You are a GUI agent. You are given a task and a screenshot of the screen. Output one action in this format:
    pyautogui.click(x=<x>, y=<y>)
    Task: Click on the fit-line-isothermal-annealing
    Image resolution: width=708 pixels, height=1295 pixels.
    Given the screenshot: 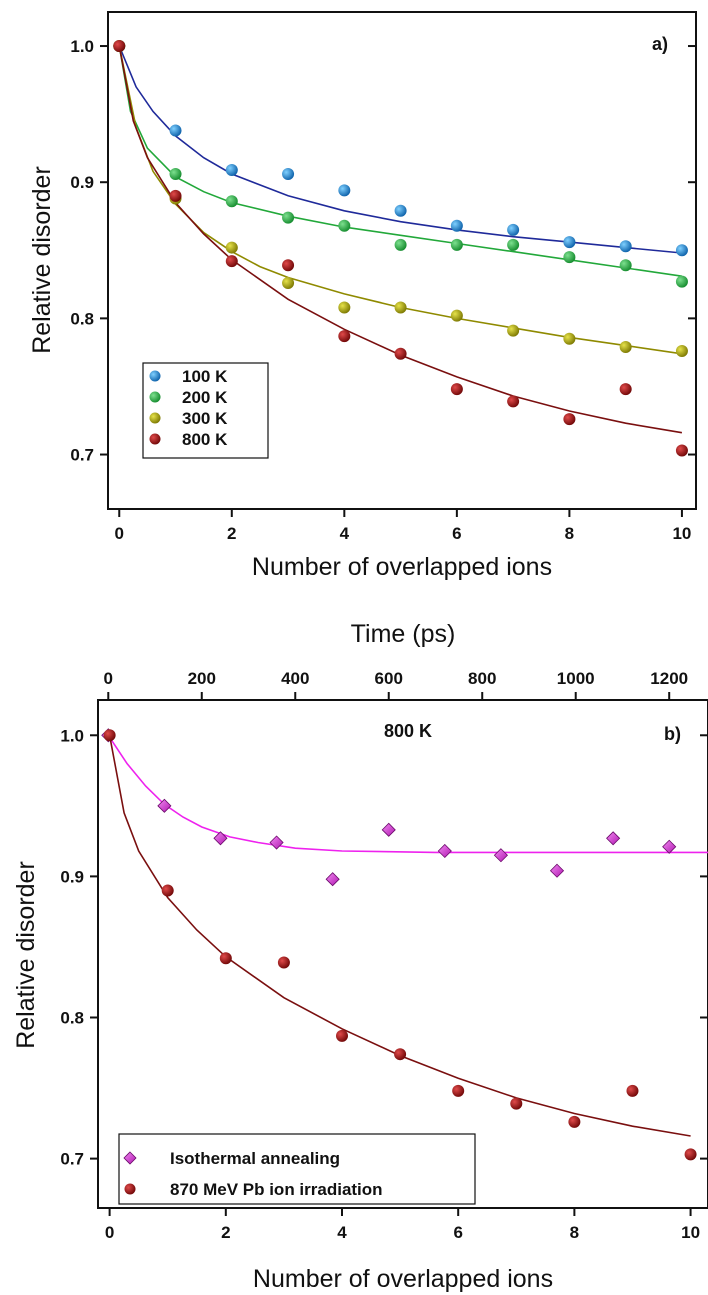 What is the action you would take?
    pyautogui.click(x=407, y=794)
    